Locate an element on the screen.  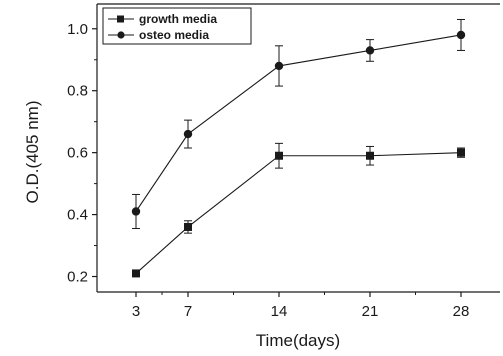
y-tick-label: 0.4 is located at coordinates (77, 215).